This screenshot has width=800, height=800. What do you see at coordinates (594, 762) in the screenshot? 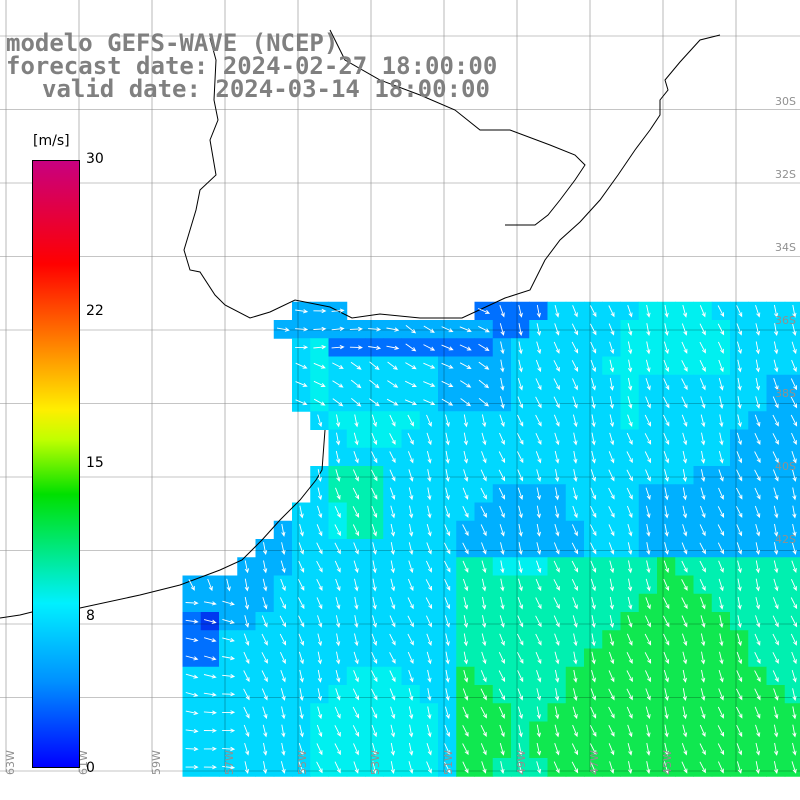
I see `lon-label: 47W` at bounding box center [594, 762].